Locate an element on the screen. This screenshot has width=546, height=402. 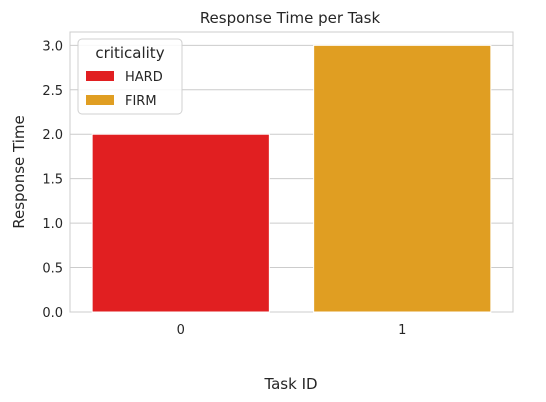
legend-swatch-hard is located at coordinates (100, 76).